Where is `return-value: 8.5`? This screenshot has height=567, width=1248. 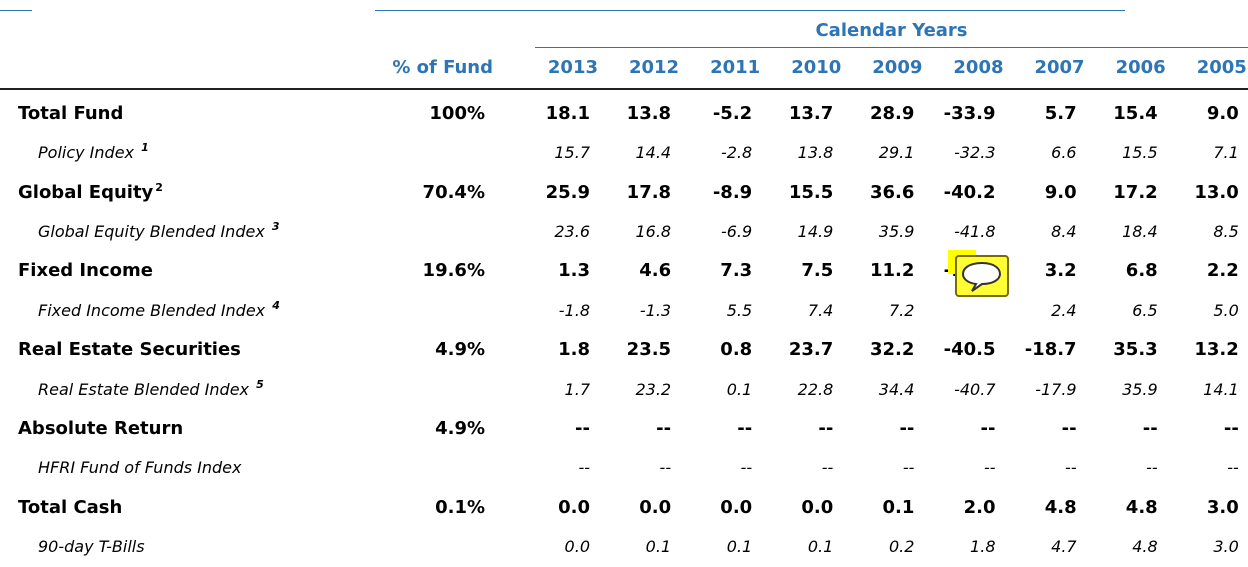 return-value: 8.5 is located at coordinates (1226, 231).